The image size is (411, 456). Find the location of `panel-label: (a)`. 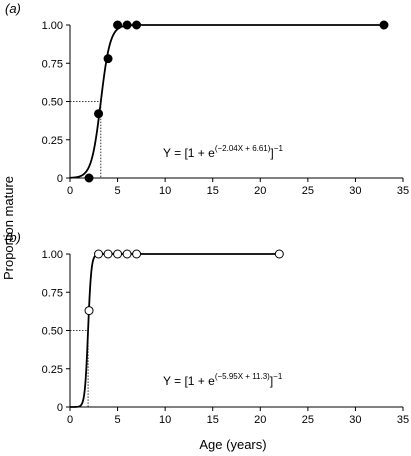

panel-label: (a) is located at coordinates (13, 8).